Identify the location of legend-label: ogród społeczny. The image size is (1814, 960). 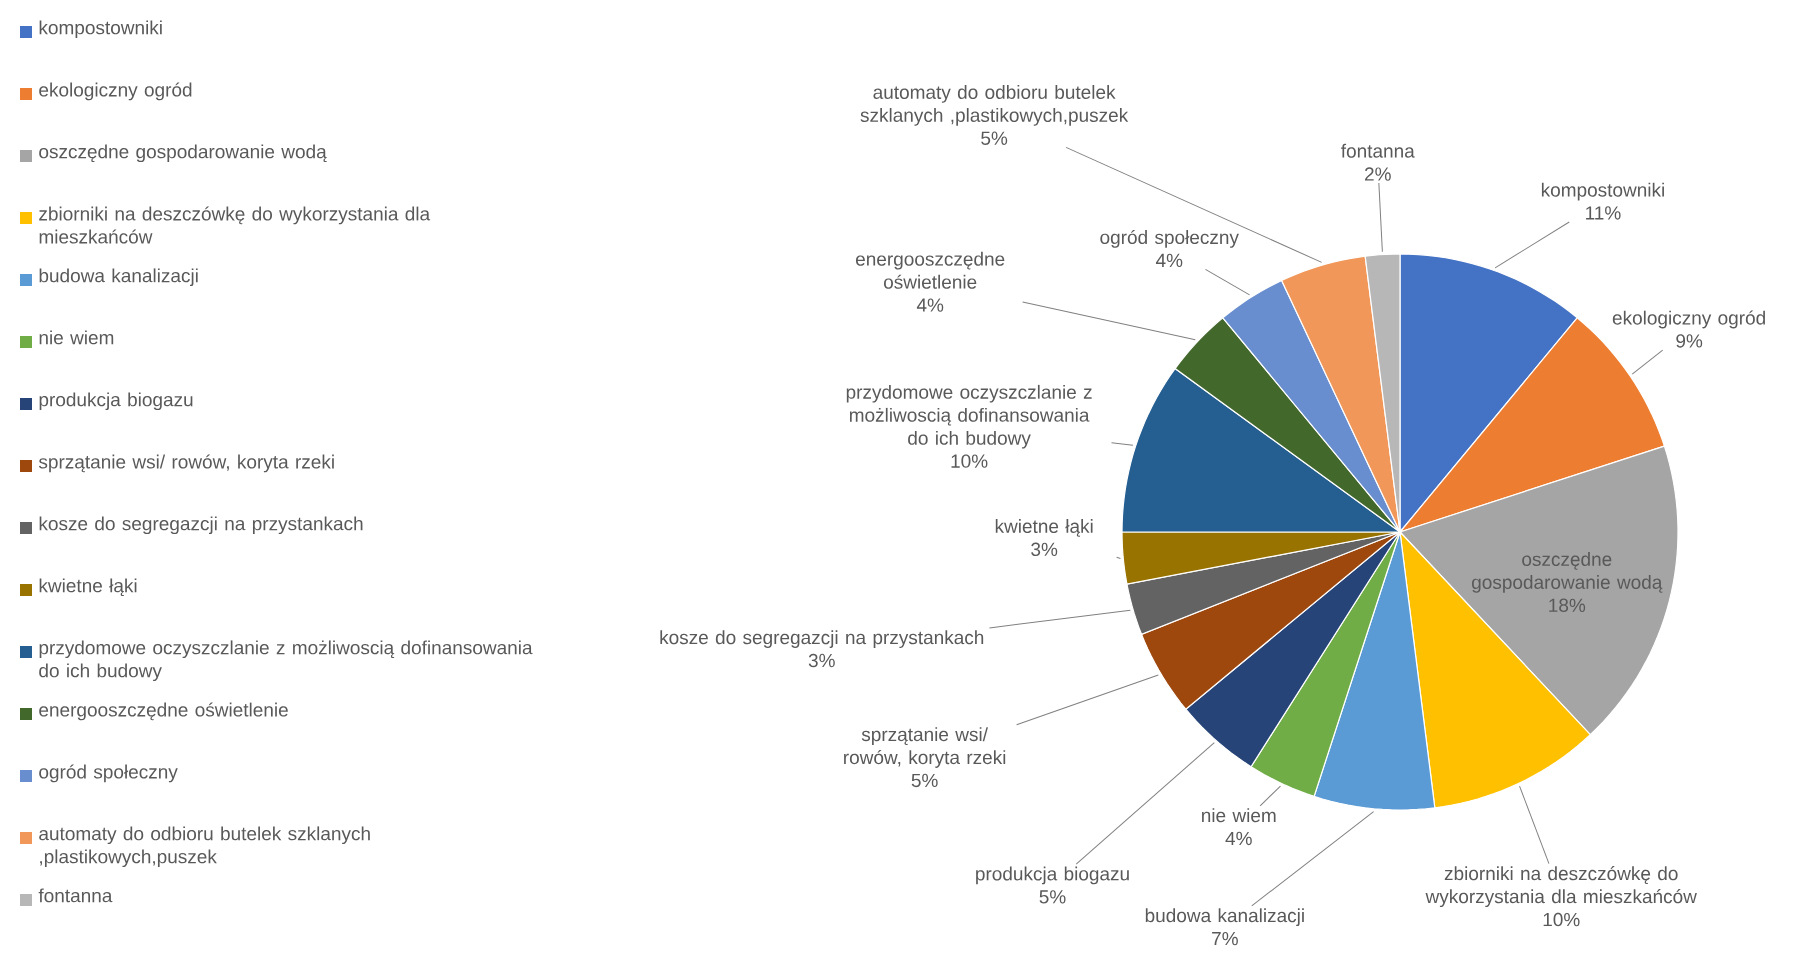
(108, 773).